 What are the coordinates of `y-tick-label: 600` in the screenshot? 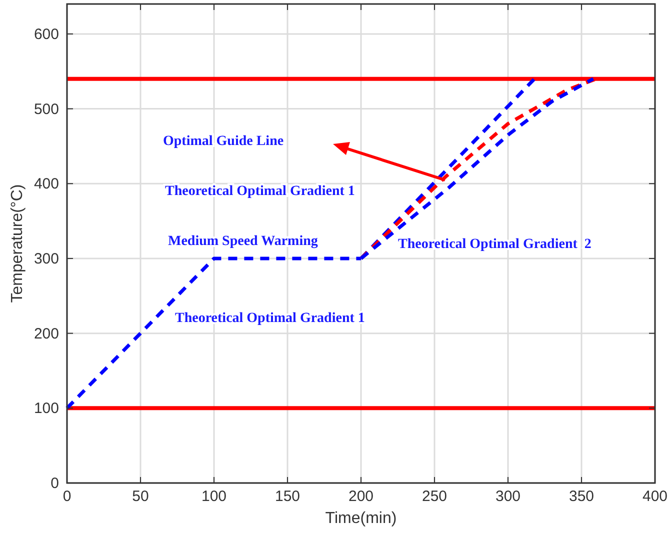 It's located at (46, 34).